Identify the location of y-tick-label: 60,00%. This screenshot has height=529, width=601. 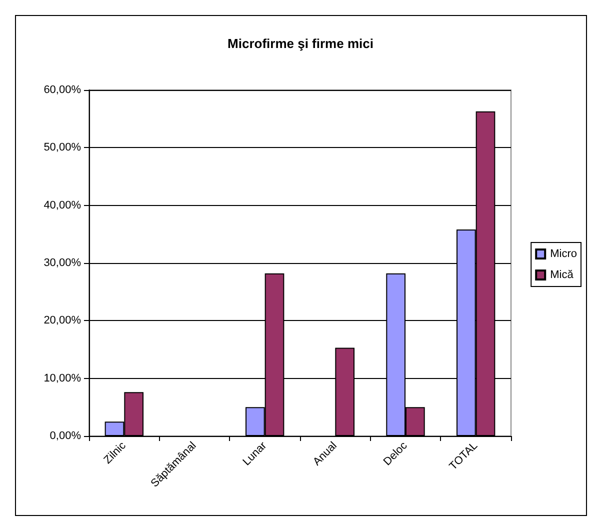
(63, 90).